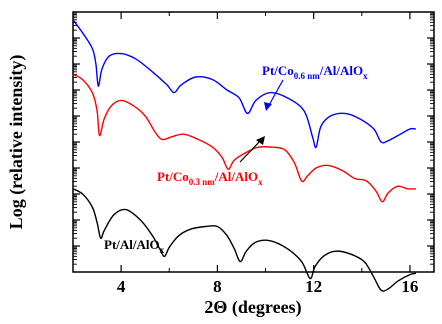  What do you see at coordinates (162, 250) in the screenshot?
I see `label-black-sub1: x` at bounding box center [162, 250].